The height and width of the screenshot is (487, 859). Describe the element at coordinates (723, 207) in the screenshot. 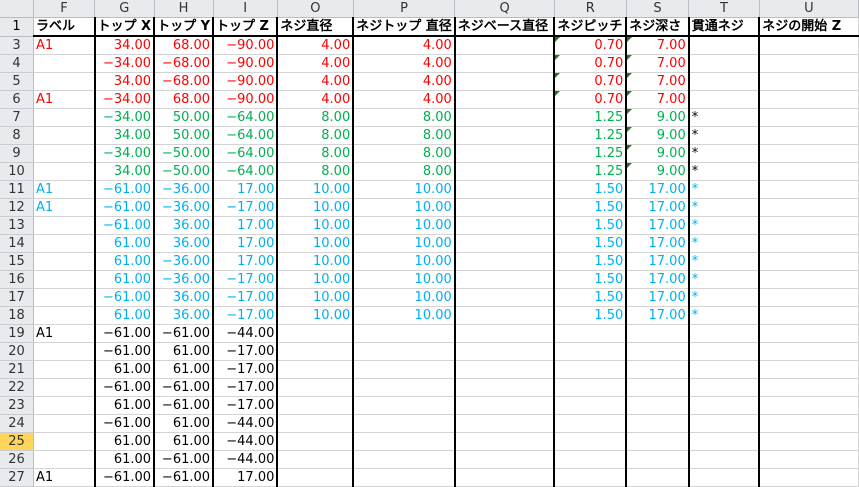

I see `cell-T12: *` at that location.